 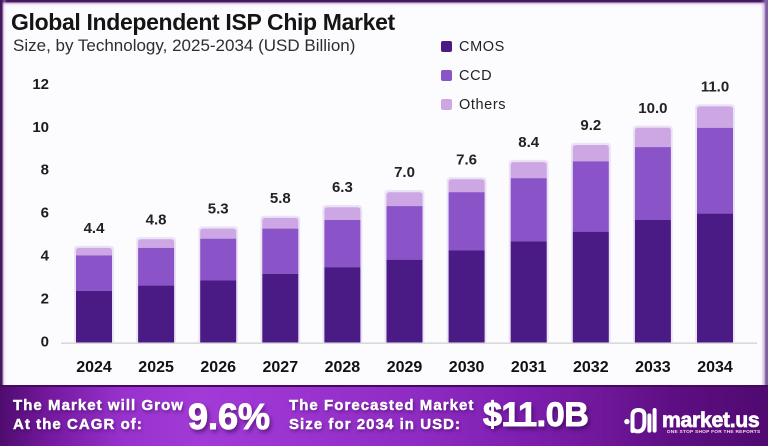 What do you see at coordinates (281, 367) in the screenshot?
I see `svg-text: 2027` at bounding box center [281, 367].